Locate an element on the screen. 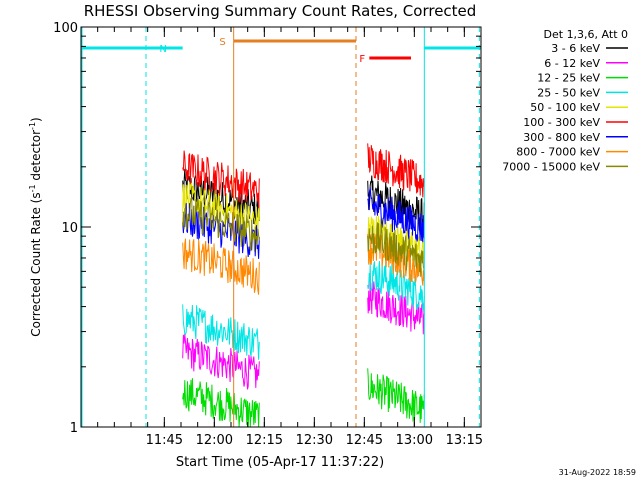 The width and height of the screenshot is (640, 480). y-axis-label-sup2: -1 is located at coordinates (32, 126).